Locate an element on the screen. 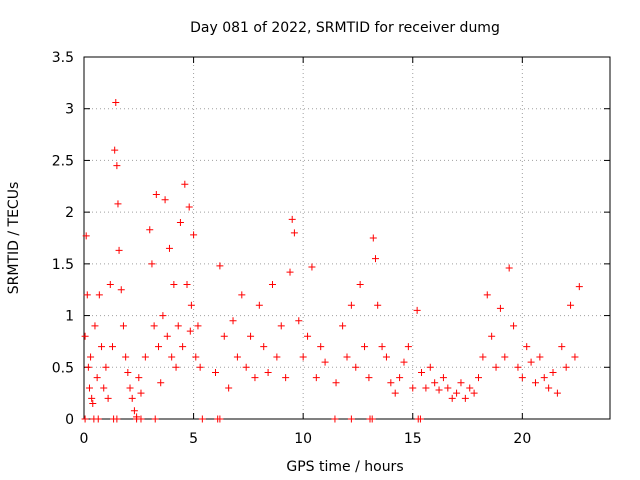 This screenshot has width=640, height=480. x-tick-label: 20 is located at coordinates (522, 439).